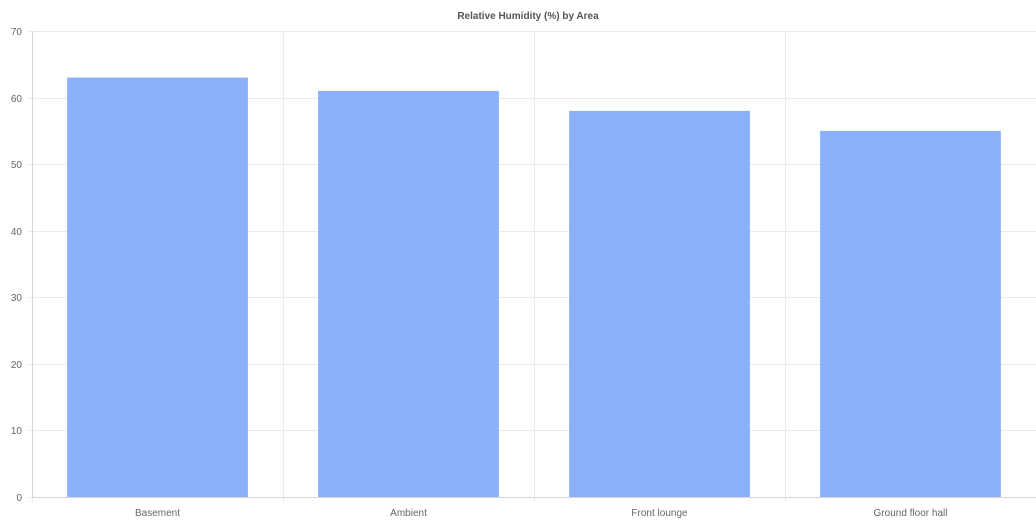 The image size is (1036, 521). I want to click on y-tick-label: 30, so click(17, 298).